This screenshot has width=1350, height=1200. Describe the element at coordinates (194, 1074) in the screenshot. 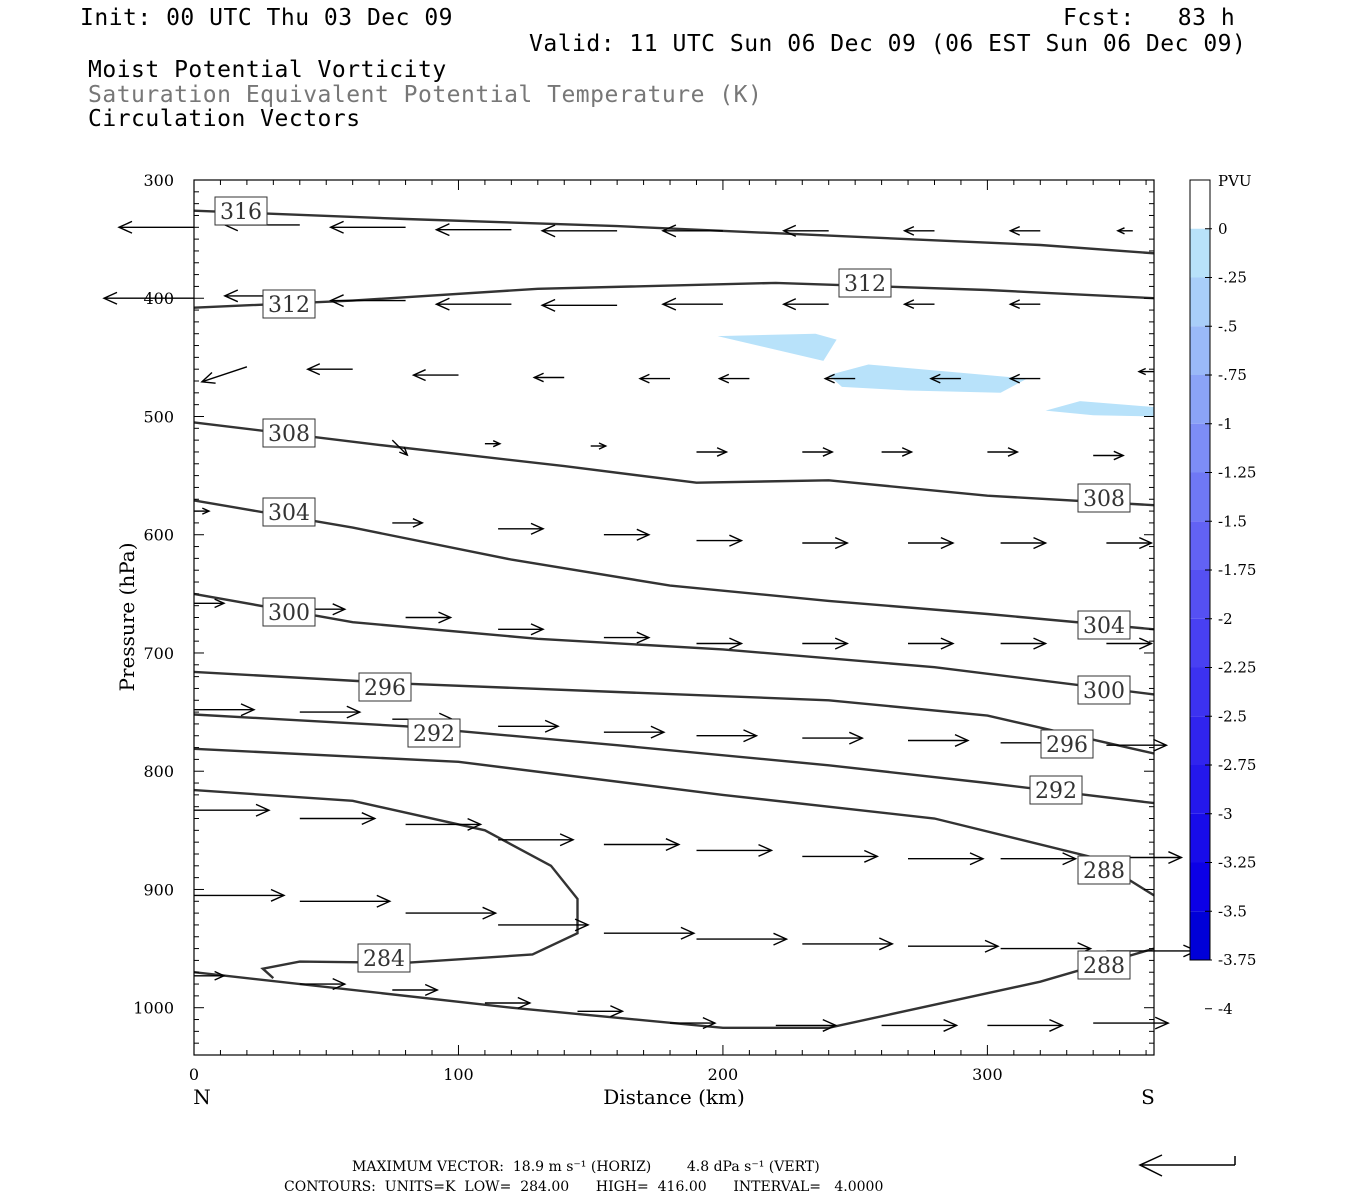

I see `x-tick-label: 0` at that location.